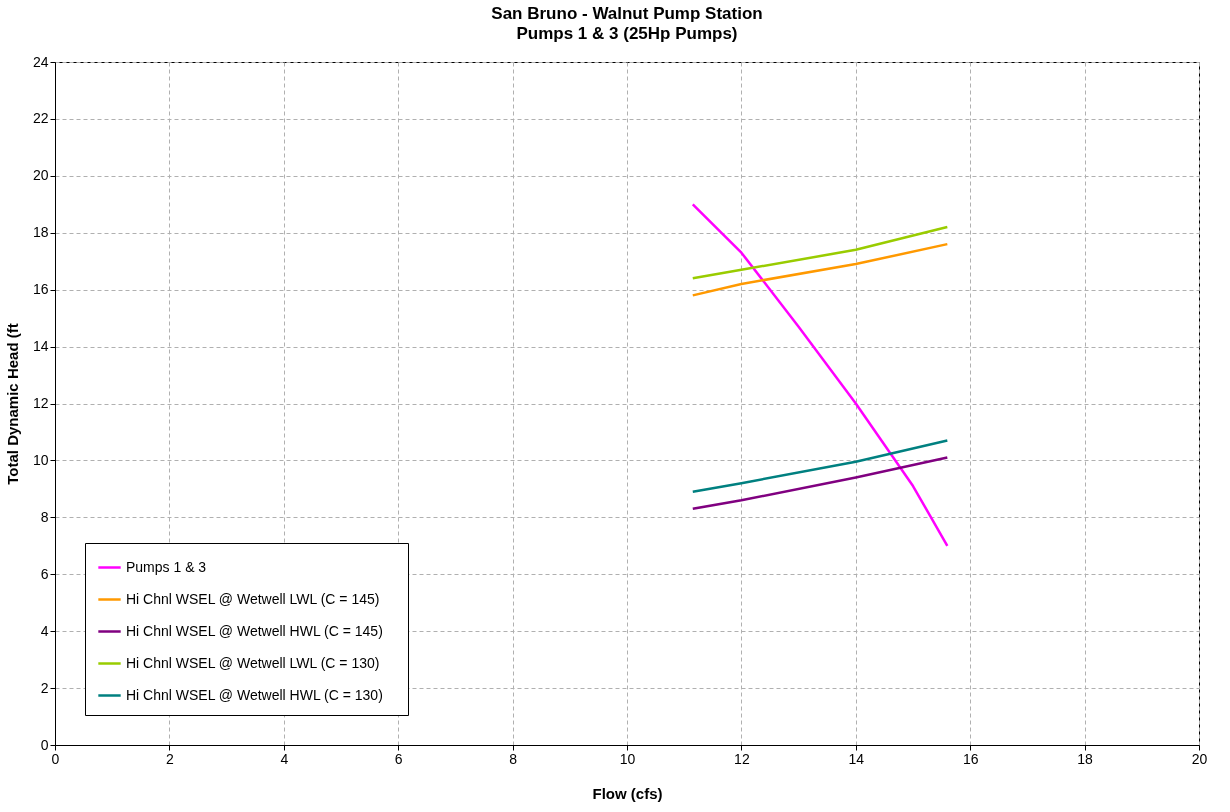 The width and height of the screenshot is (1230, 812). Describe the element at coordinates (254, 694) in the screenshot. I see `legend-label: Hi Chnl WSEL @ Wetwell HWL (C = 130)` at that location.